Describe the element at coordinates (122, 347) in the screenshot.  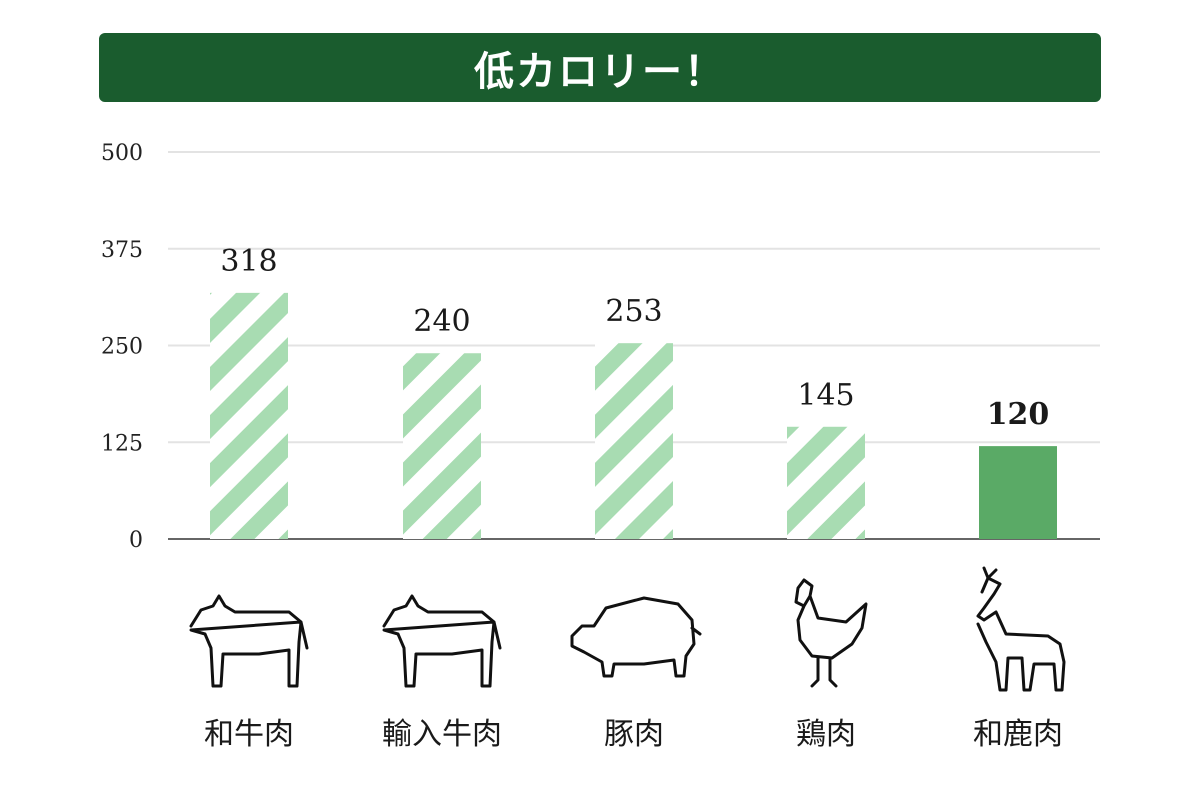
I see `y-tick-label: 250` at that location.